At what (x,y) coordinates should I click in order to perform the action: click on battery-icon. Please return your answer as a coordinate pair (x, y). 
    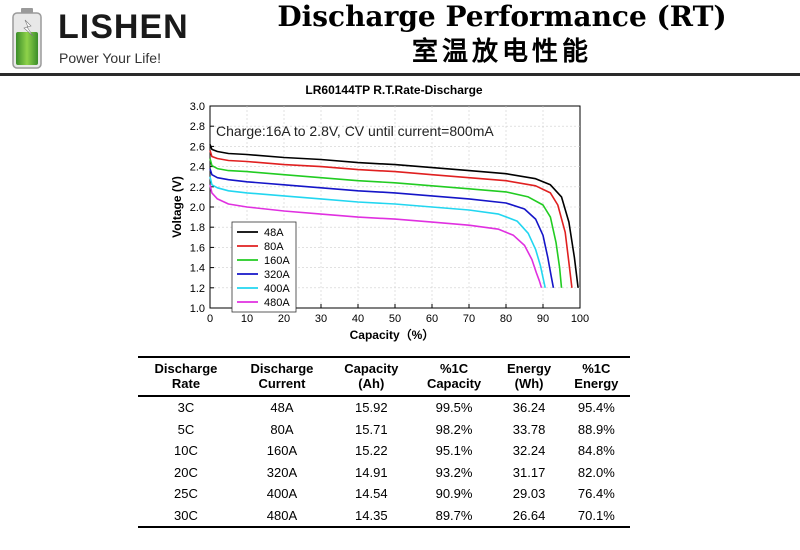
    Looking at the image, I should click on (27, 38).